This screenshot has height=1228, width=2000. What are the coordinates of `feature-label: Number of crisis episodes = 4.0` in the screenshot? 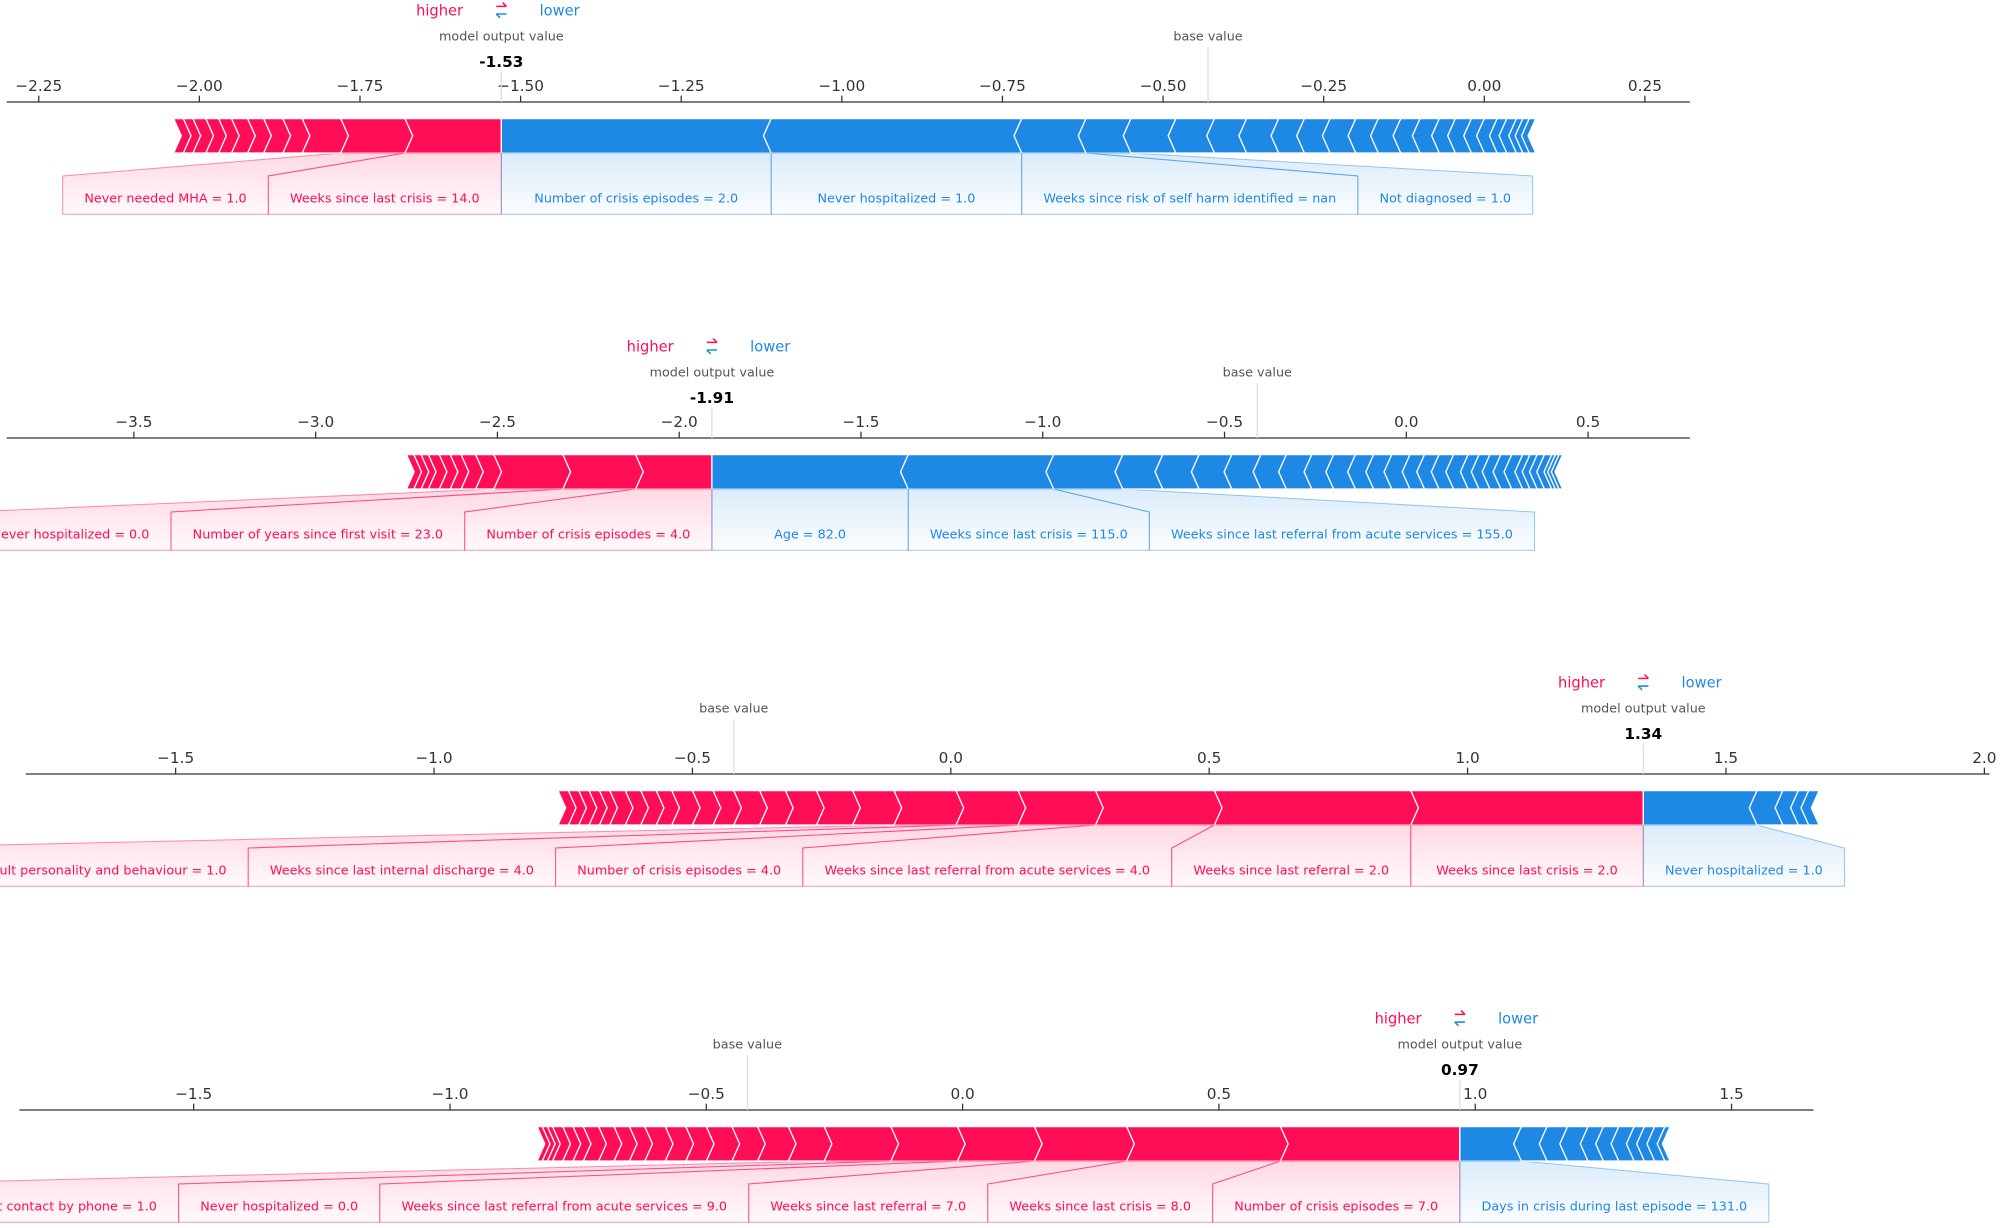 It's located at (679, 870).